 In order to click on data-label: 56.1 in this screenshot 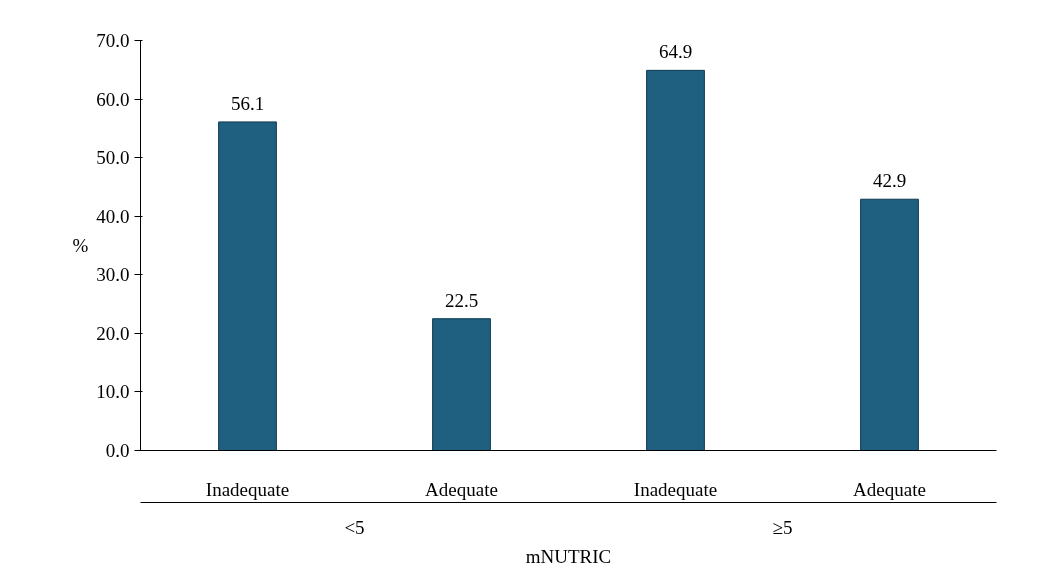, I will do `click(247, 103)`.